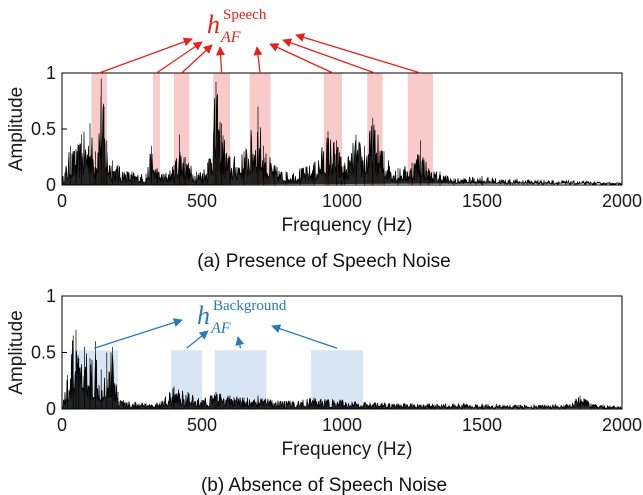 Image resolution: width=643 pixels, height=495 pixels. What do you see at coordinates (16, 352) in the screenshot?
I see `y-axis-label-b: Amplitude` at bounding box center [16, 352].